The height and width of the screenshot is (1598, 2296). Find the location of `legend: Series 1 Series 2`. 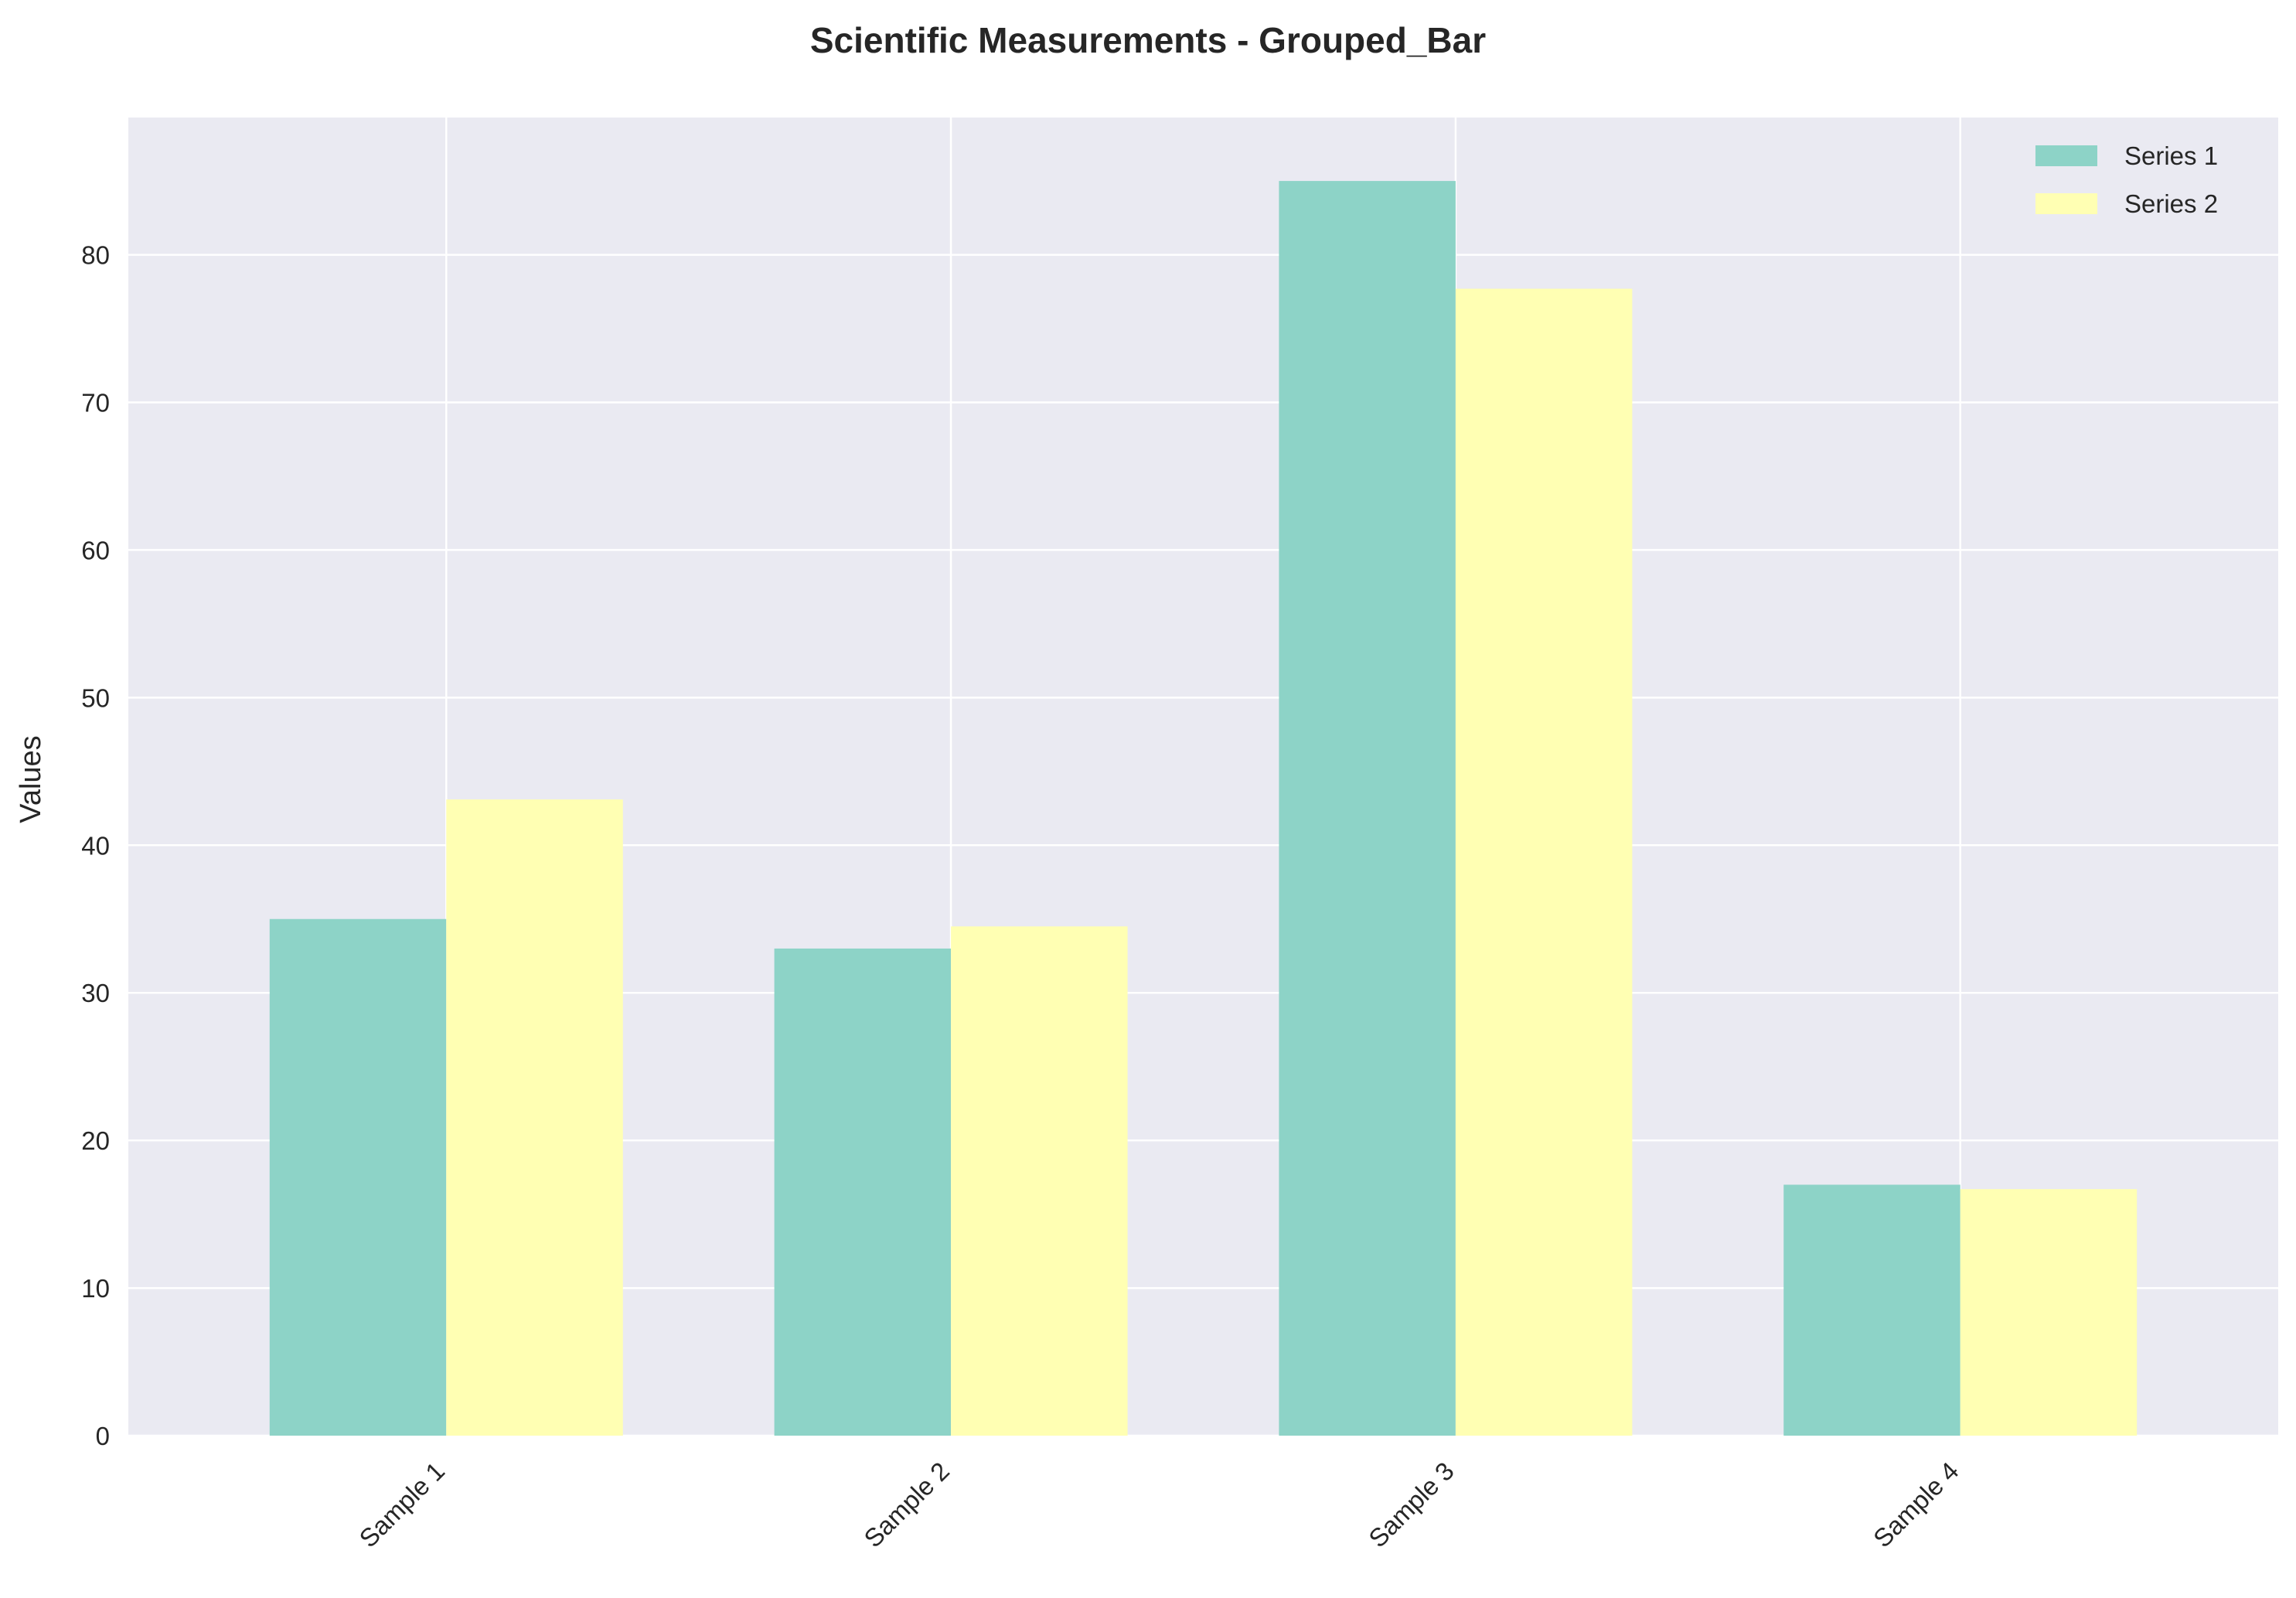

legend: Series 1 Series 2 is located at coordinates (2126, 179).